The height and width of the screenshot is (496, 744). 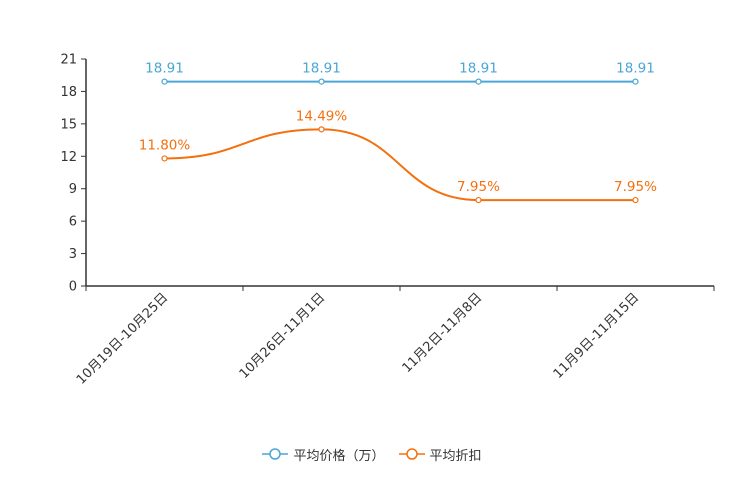 I want to click on x-tick-label: 11月2日-11月8日, so click(x=443, y=333).